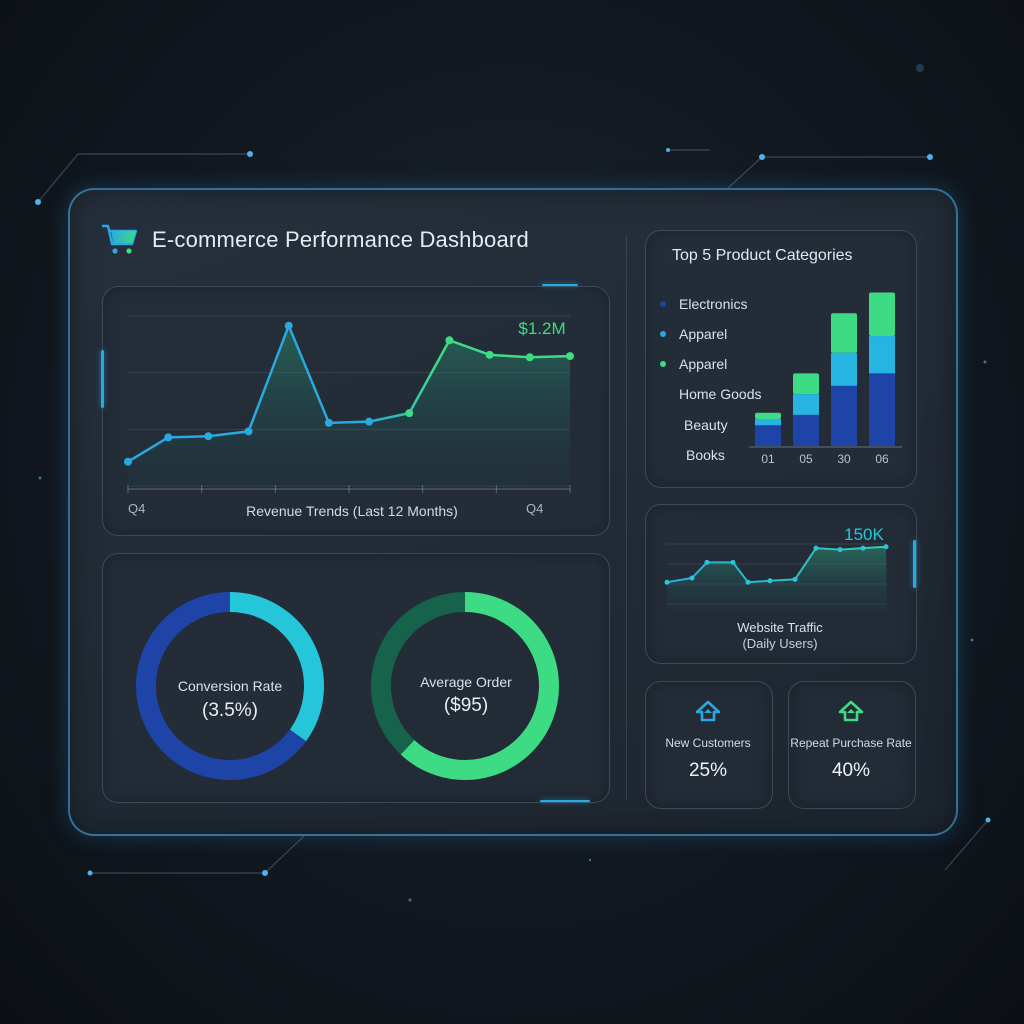 This screenshot has width=1024, height=1024. I want to click on page-title: E-commerce Performance Dashboard, so click(340, 239).